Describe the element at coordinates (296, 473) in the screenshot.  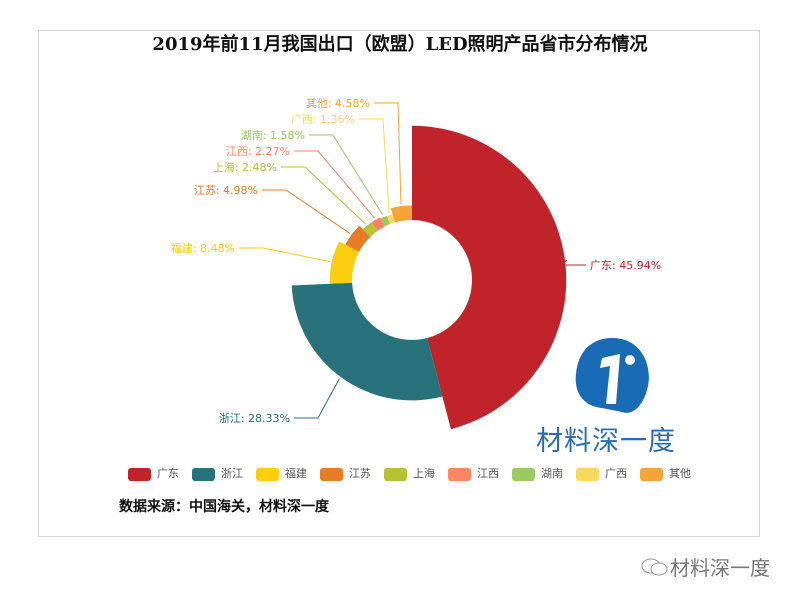
I see `legend-label: 福建` at that location.